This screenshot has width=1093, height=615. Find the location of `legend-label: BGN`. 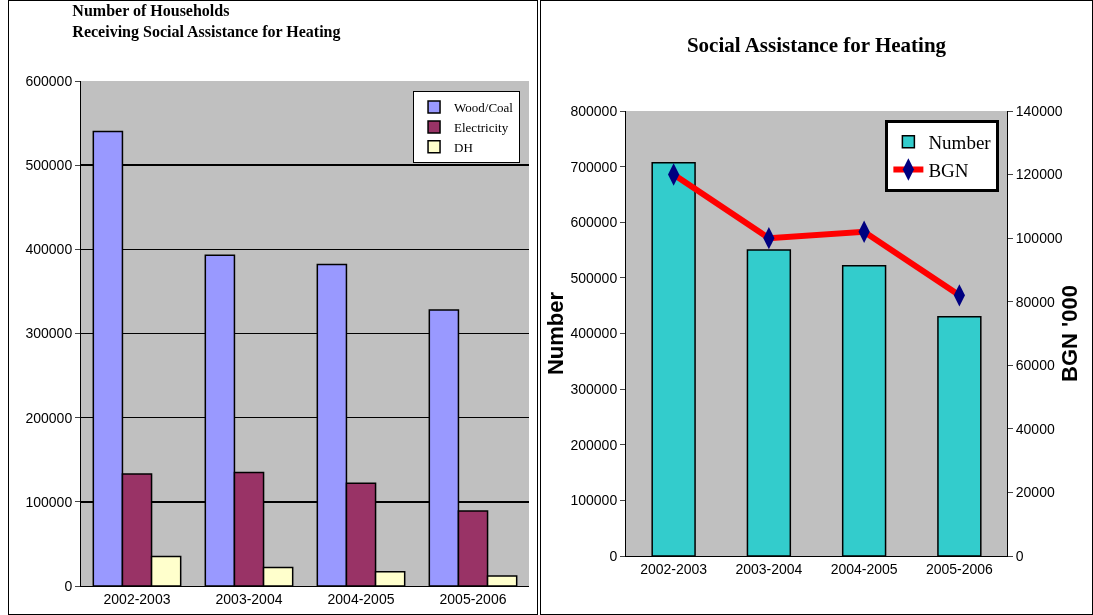

legend-label: BGN is located at coordinates (948, 170).